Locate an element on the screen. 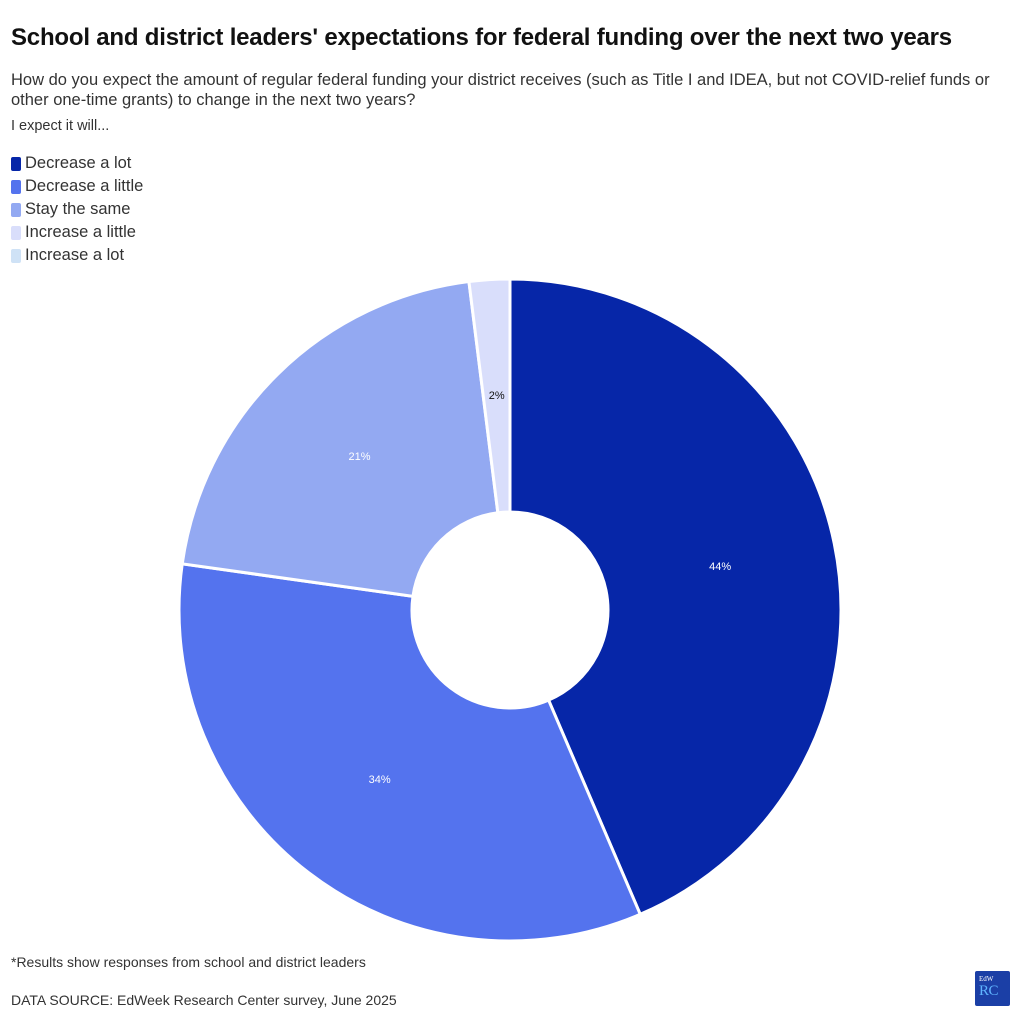  slice-label: 2% is located at coordinates (497, 396).